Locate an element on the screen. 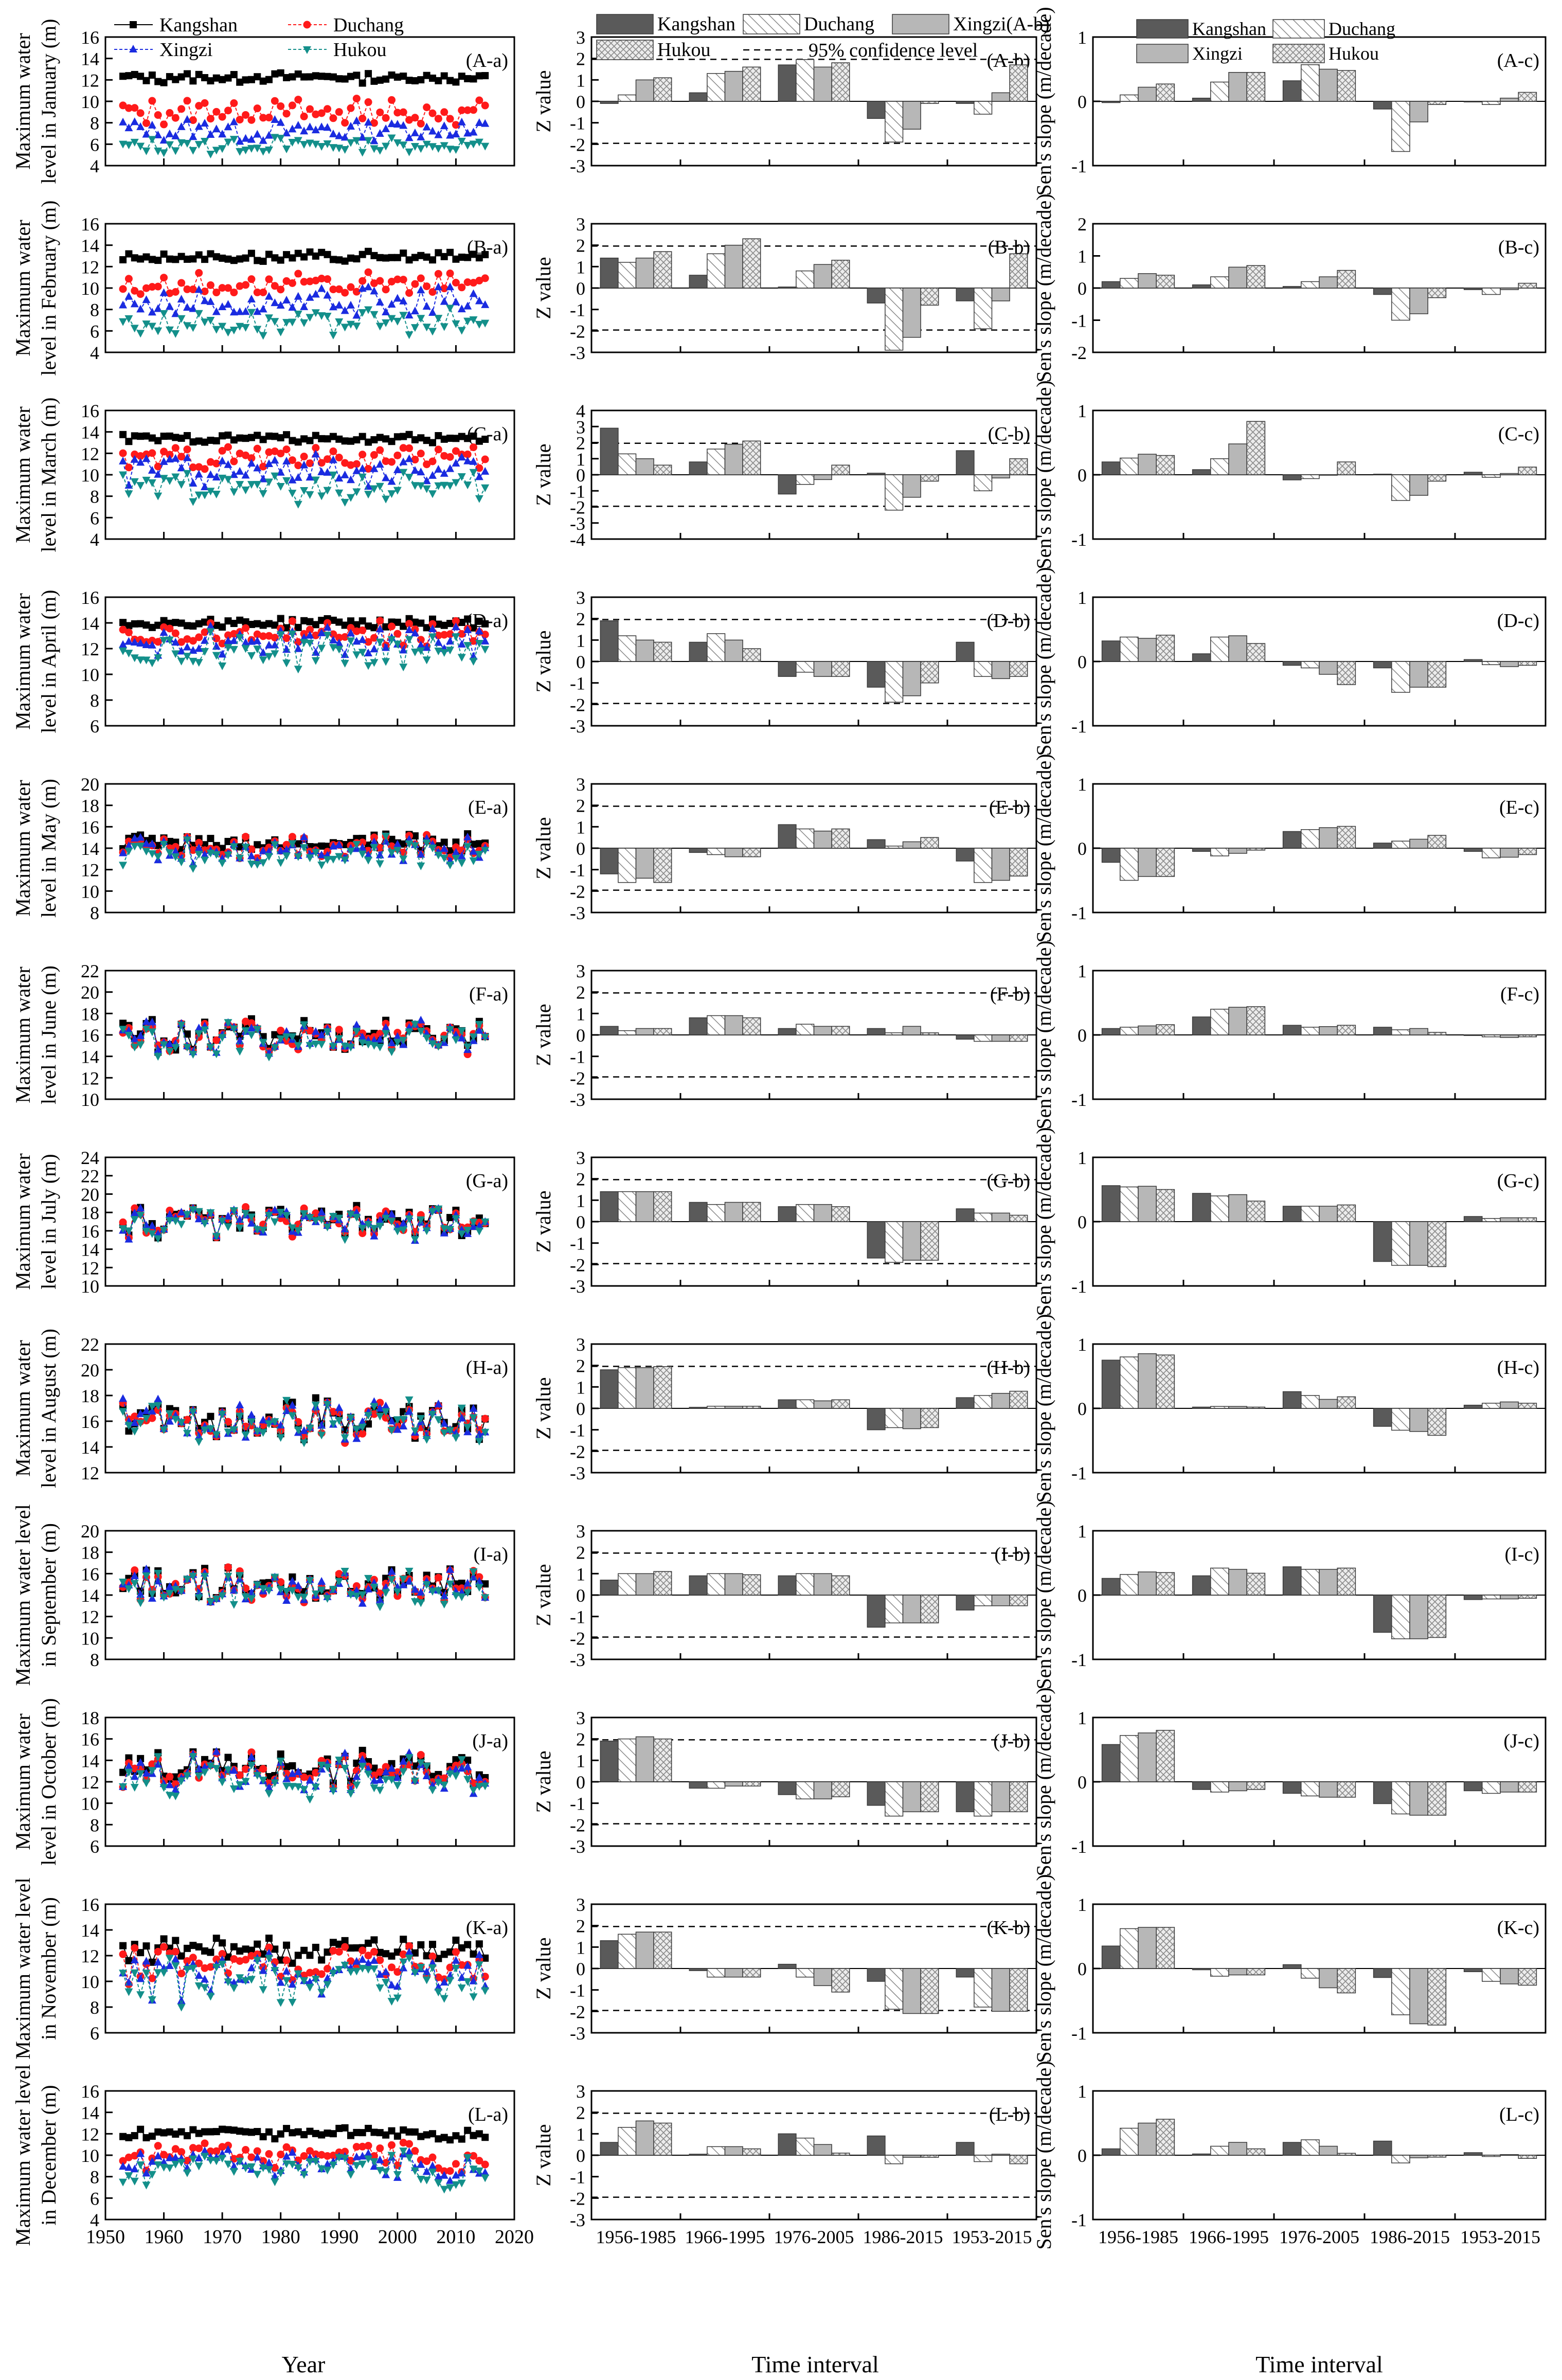 Image resolution: width=1562 pixels, height=2380 pixels. panel-tag: (A-c) is located at coordinates (1518, 61).